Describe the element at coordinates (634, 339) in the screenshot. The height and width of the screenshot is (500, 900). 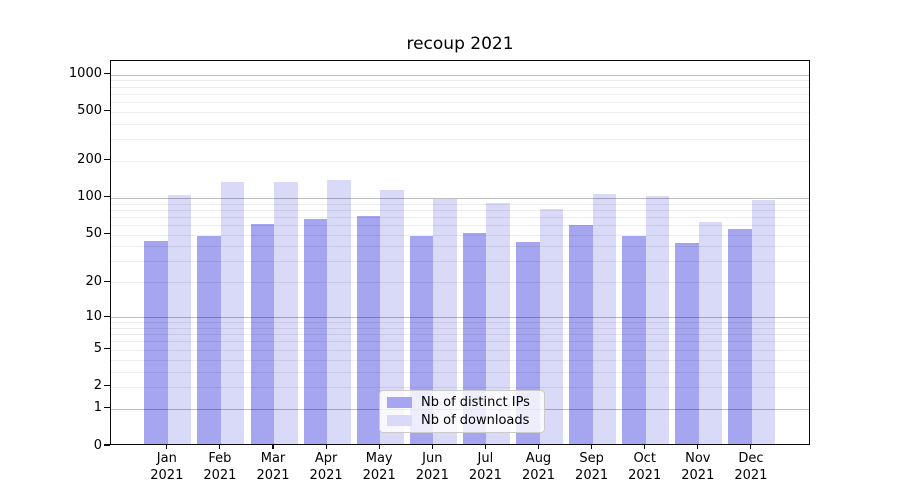
I see `bar-distinct-ips-oct` at that location.